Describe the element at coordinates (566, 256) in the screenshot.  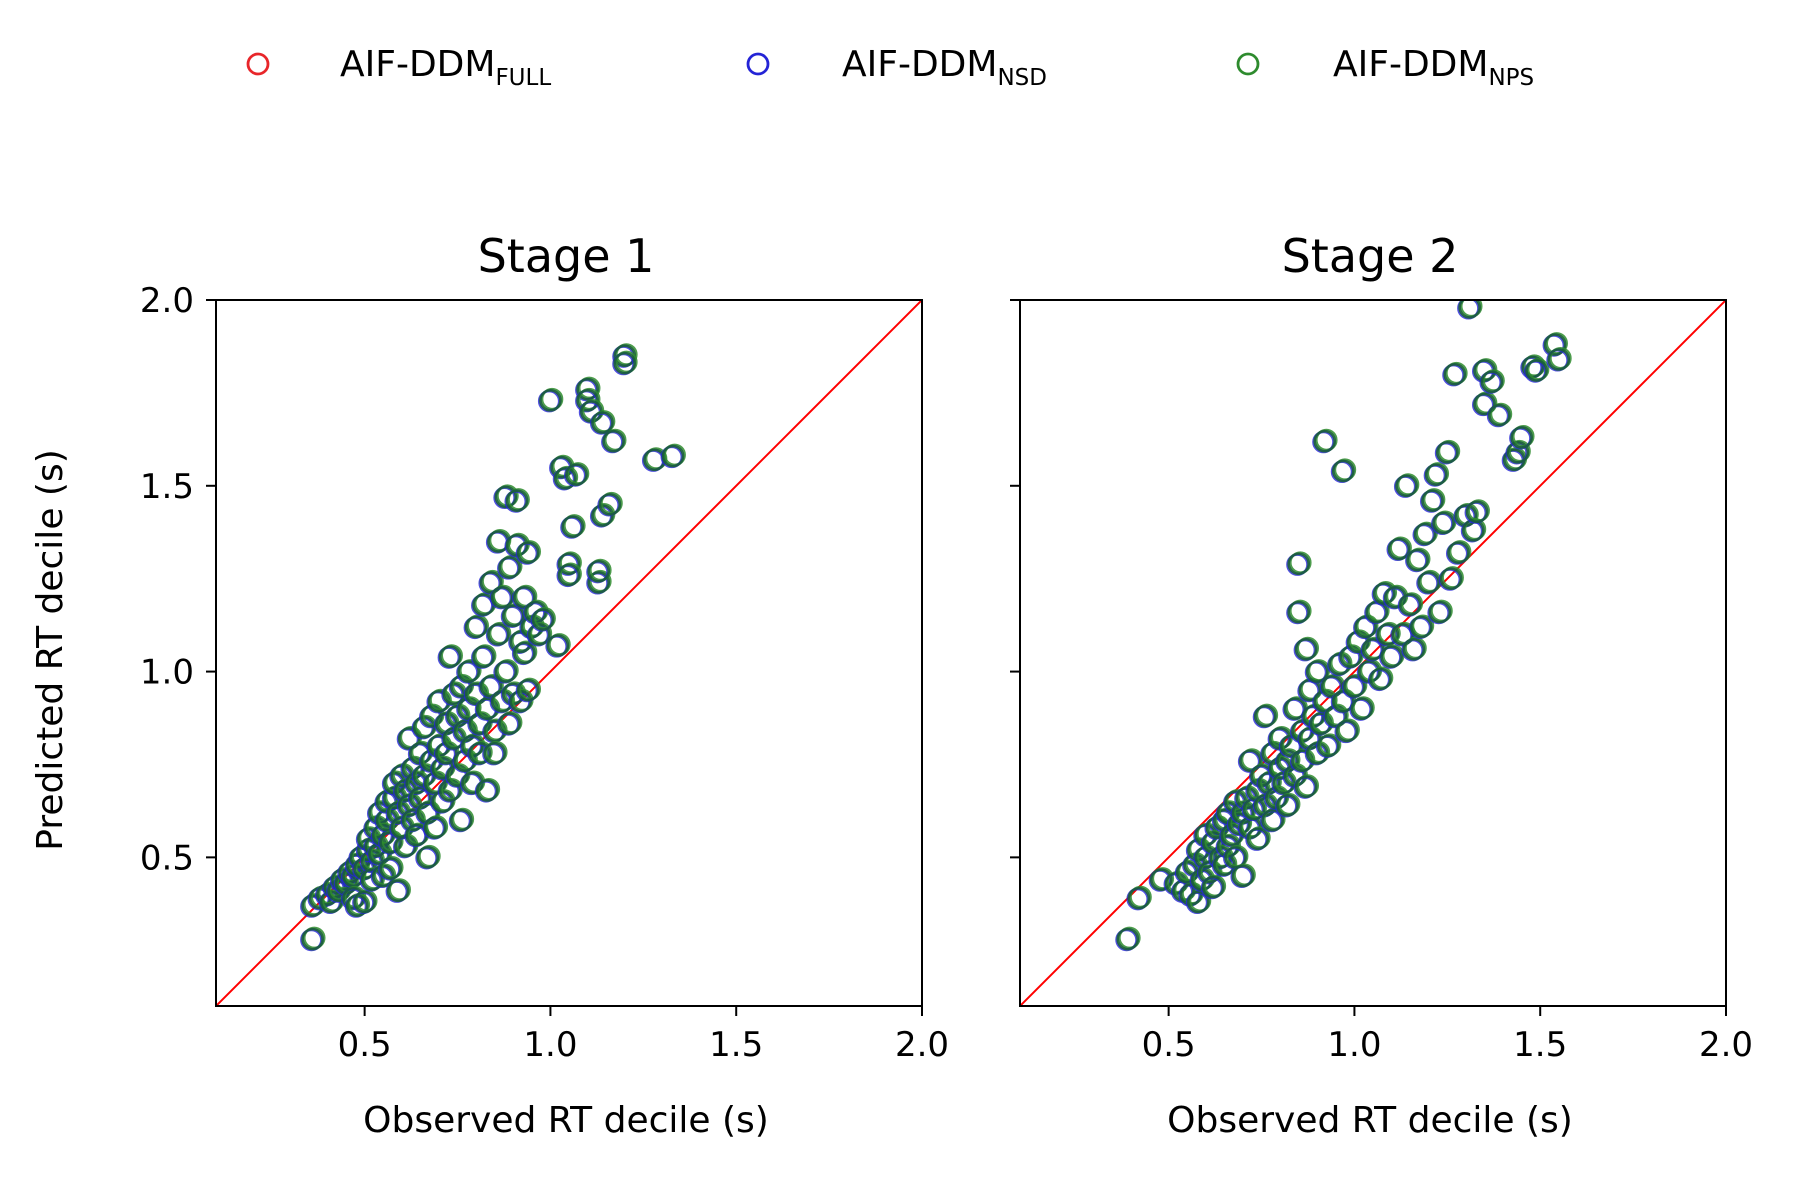
I see `panel-title: Stage 1` at that location.